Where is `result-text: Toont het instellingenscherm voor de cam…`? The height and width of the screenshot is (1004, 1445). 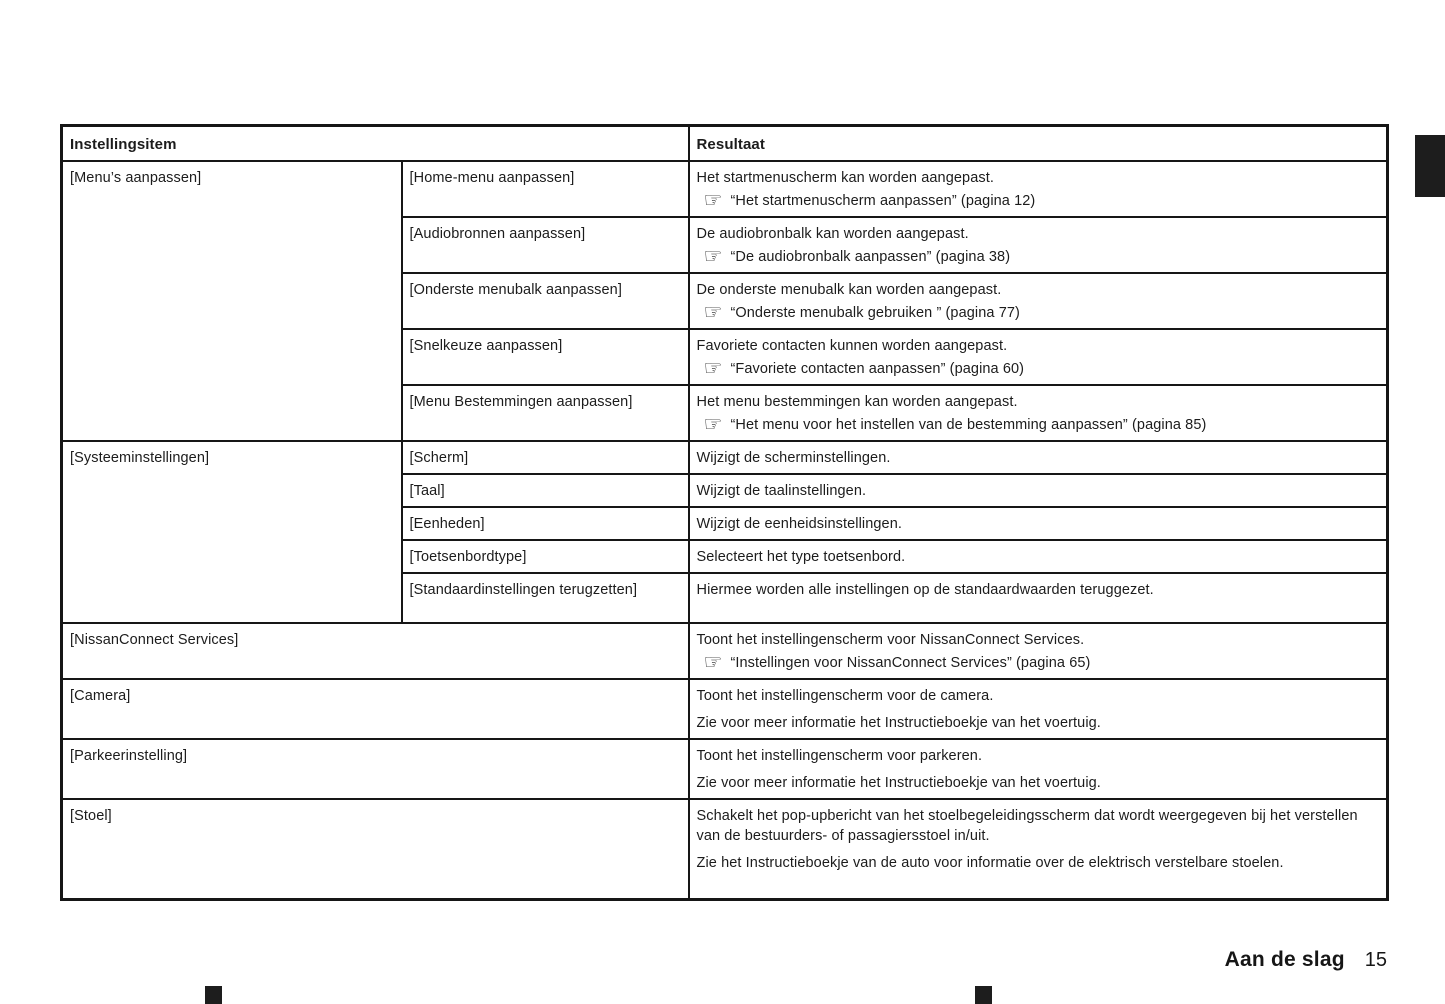
result-text: Toont het instellingenscherm voor de cam… is located at coordinates (845, 696).